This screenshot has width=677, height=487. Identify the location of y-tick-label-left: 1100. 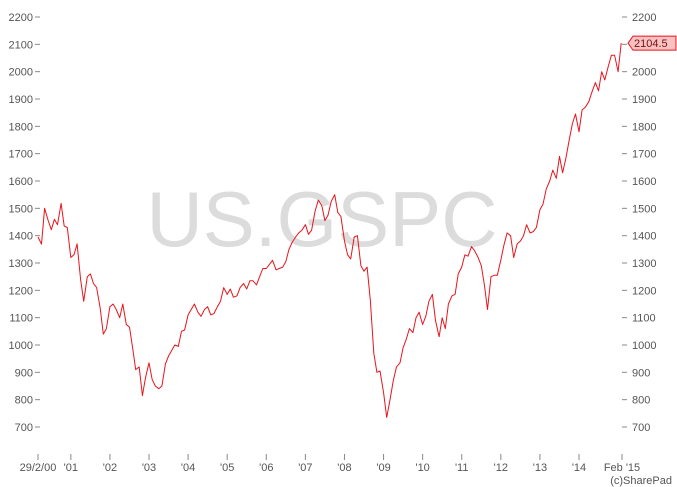
(21, 319).